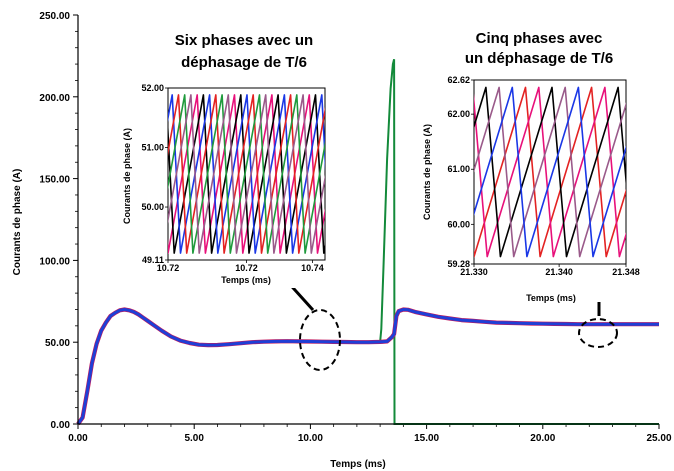 The width and height of the screenshot is (674, 471). What do you see at coordinates (426, 438) in the screenshot?
I see `x-tick-label: 15.00` at bounding box center [426, 438].